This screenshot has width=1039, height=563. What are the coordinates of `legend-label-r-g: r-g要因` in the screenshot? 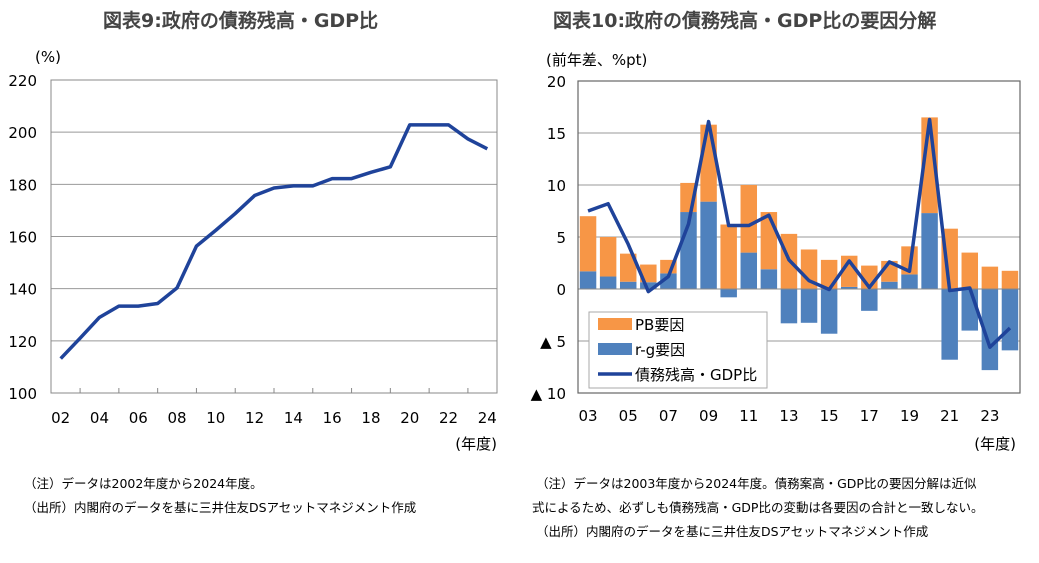 It's located at (660, 350).